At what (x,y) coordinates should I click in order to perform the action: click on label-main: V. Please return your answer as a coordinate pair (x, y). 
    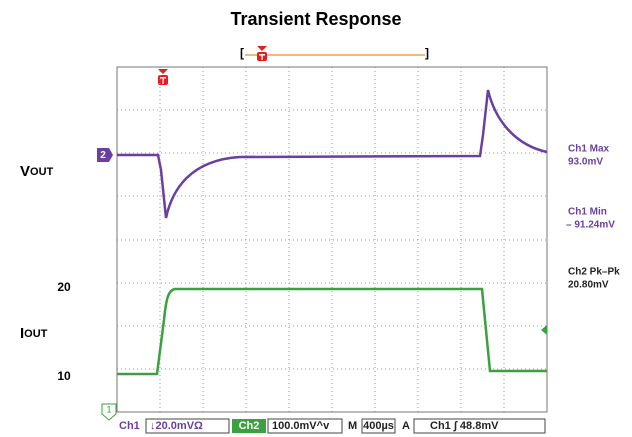
    Looking at the image, I should click on (25, 171).